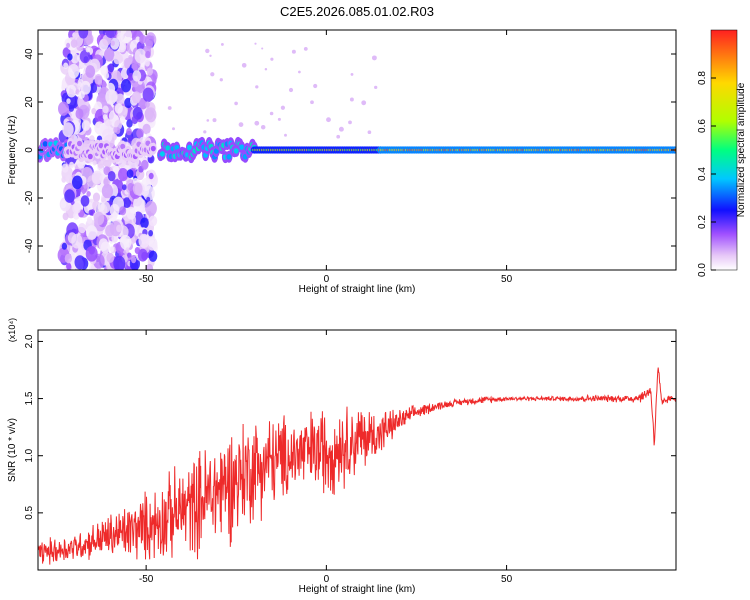 Image resolution: width=750 pixels, height=600 pixels. Describe the element at coordinates (741, 149) in the screenshot. I see `colorbar-label: Normalized spectral amplitude` at that location.